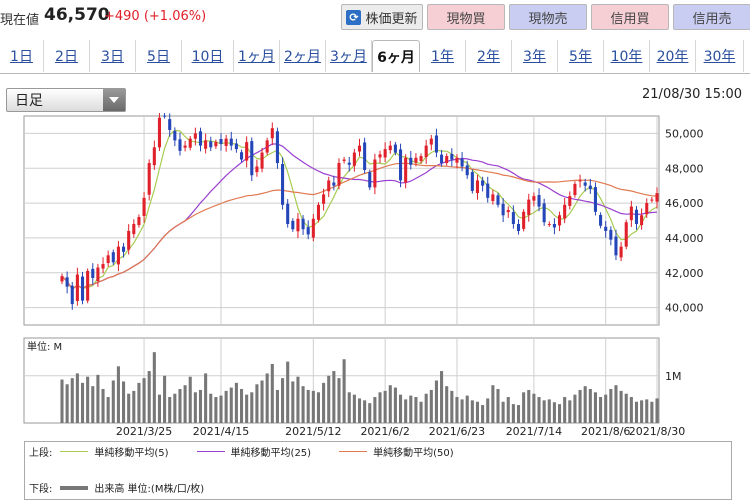 The width and height of the screenshot is (750, 502). I want to click on period-tab: 6ヶ月, so click(396, 56).